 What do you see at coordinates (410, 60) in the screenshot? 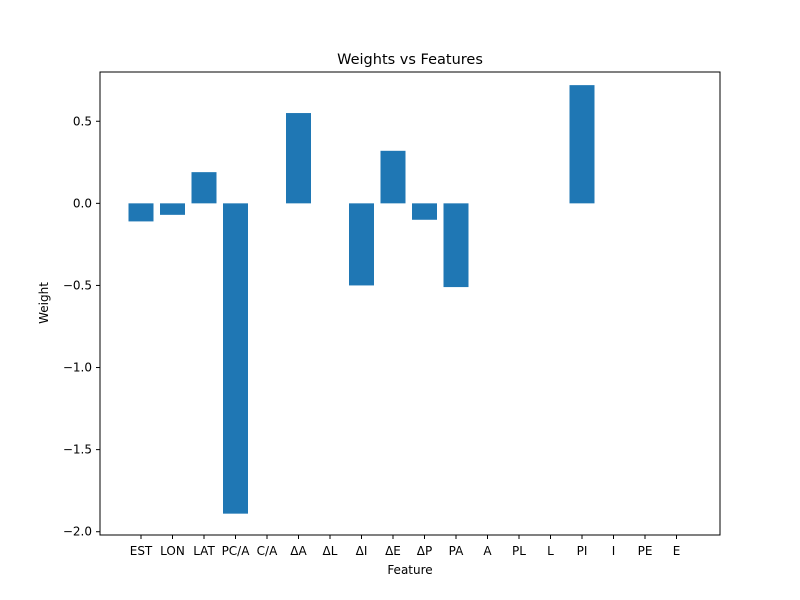
I see `chart-title: Weights vs Features` at bounding box center [410, 60].